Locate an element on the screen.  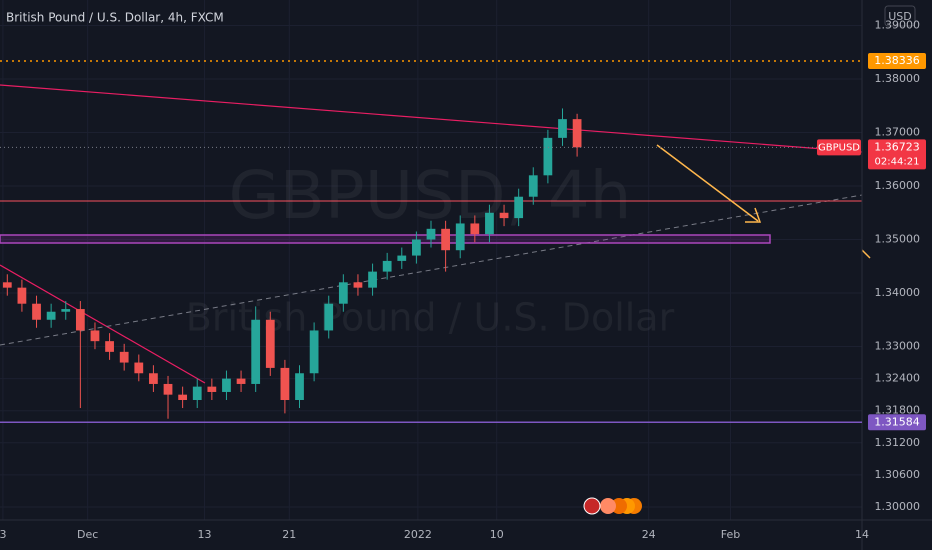
y-tick-label: 1.39000 is located at coordinates (898, 25).